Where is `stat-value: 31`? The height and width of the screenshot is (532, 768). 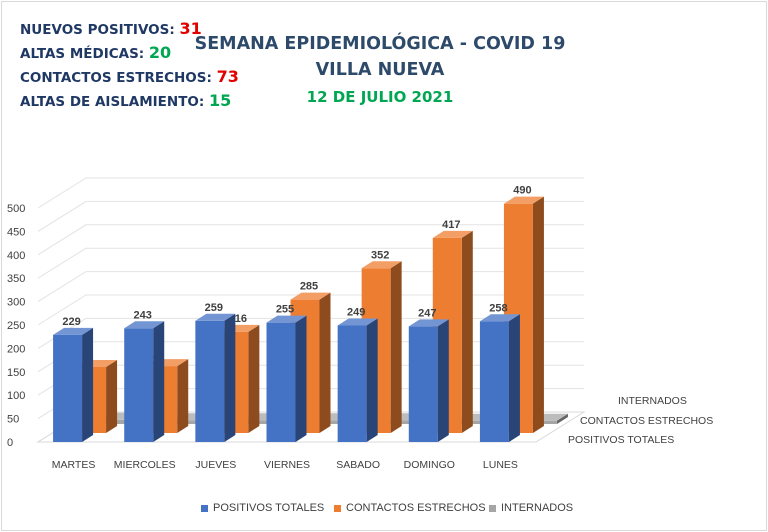
stat-value: 31 is located at coordinates (190, 28).